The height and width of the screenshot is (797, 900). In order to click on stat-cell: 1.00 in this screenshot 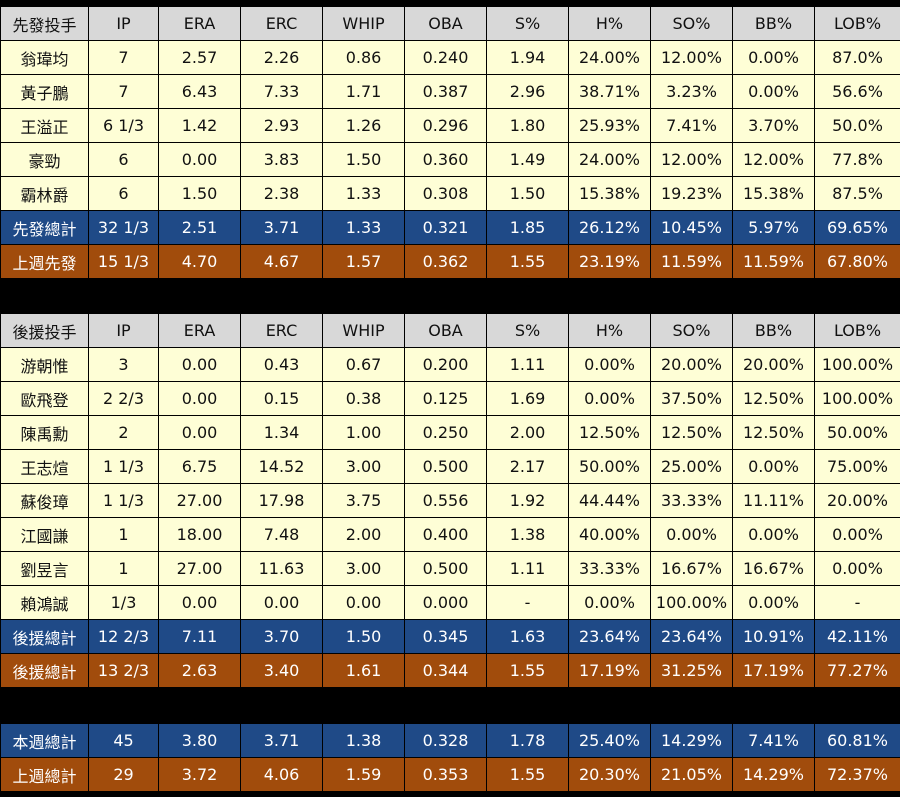, I will do `click(363, 432)`.